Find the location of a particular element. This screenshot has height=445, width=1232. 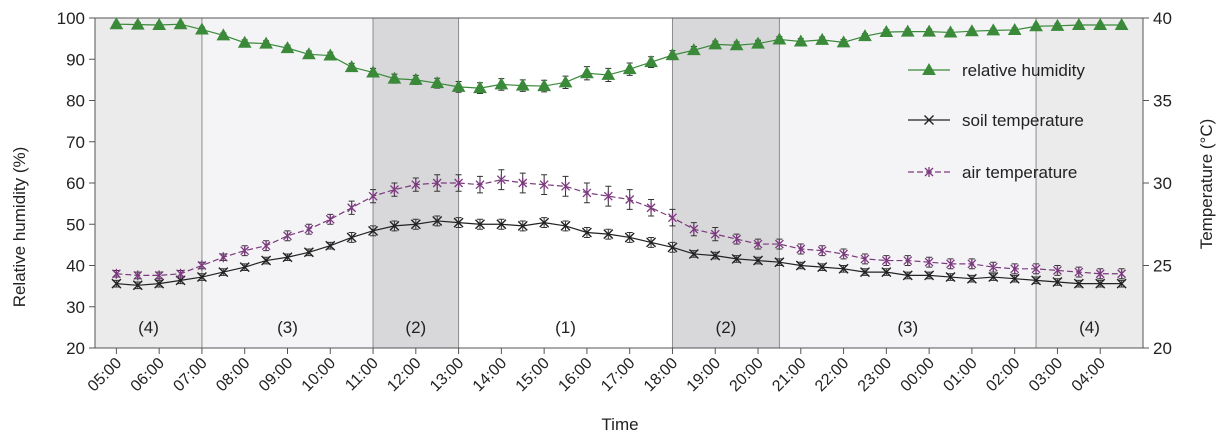

series-relative-humidity is located at coordinates (619, 55).